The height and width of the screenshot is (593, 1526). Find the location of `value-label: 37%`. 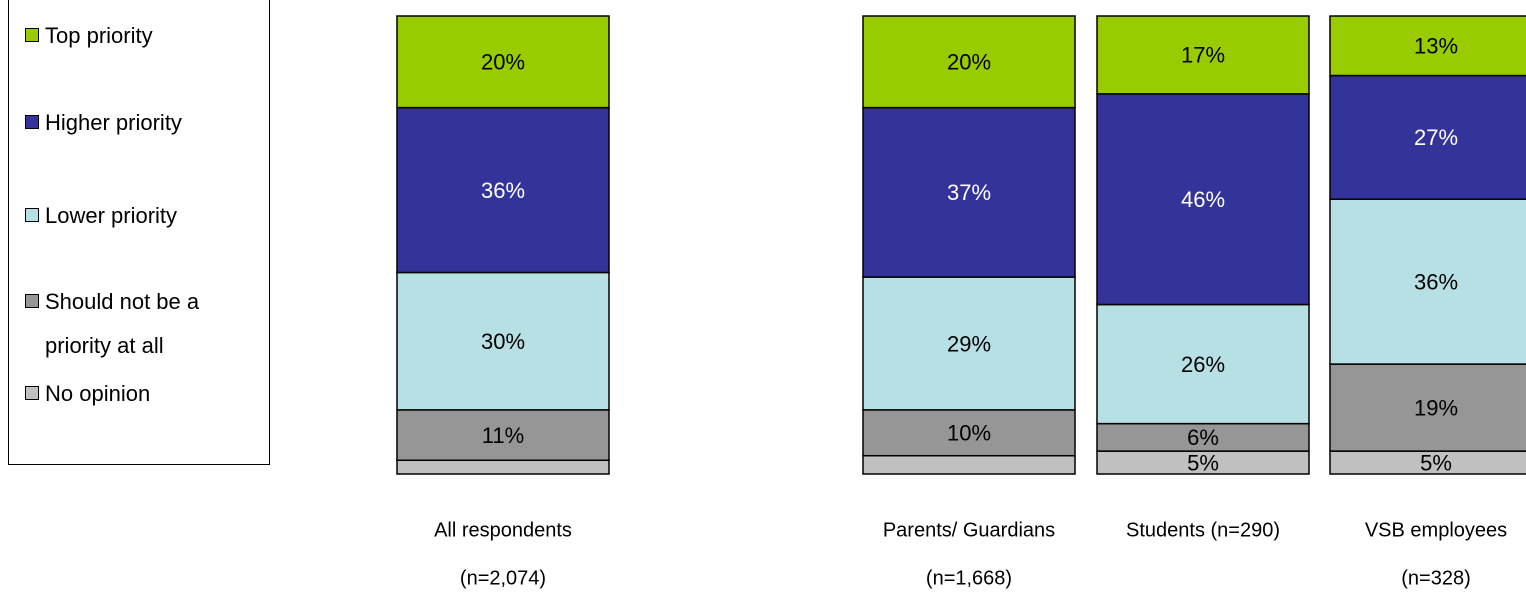

value-label: 37% is located at coordinates (969, 192).